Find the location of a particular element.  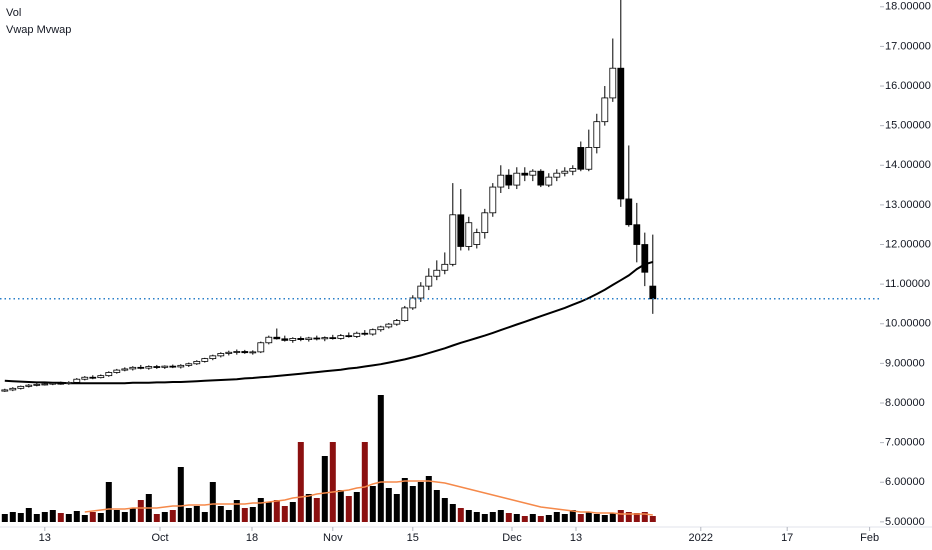

x-tick-label: 17 is located at coordinates (787, 538).